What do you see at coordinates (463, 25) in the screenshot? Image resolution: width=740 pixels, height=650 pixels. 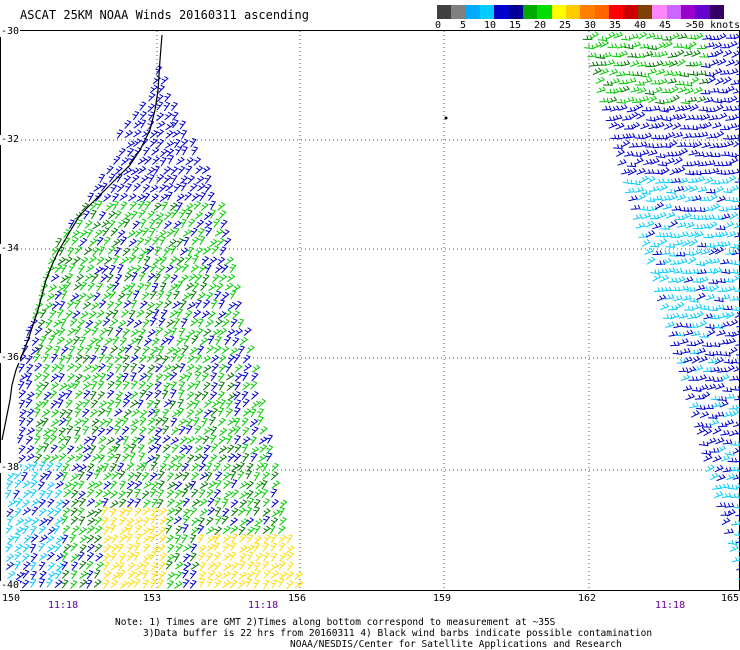 I see `legend-label-5: 5` at bounding box center [463, 25].